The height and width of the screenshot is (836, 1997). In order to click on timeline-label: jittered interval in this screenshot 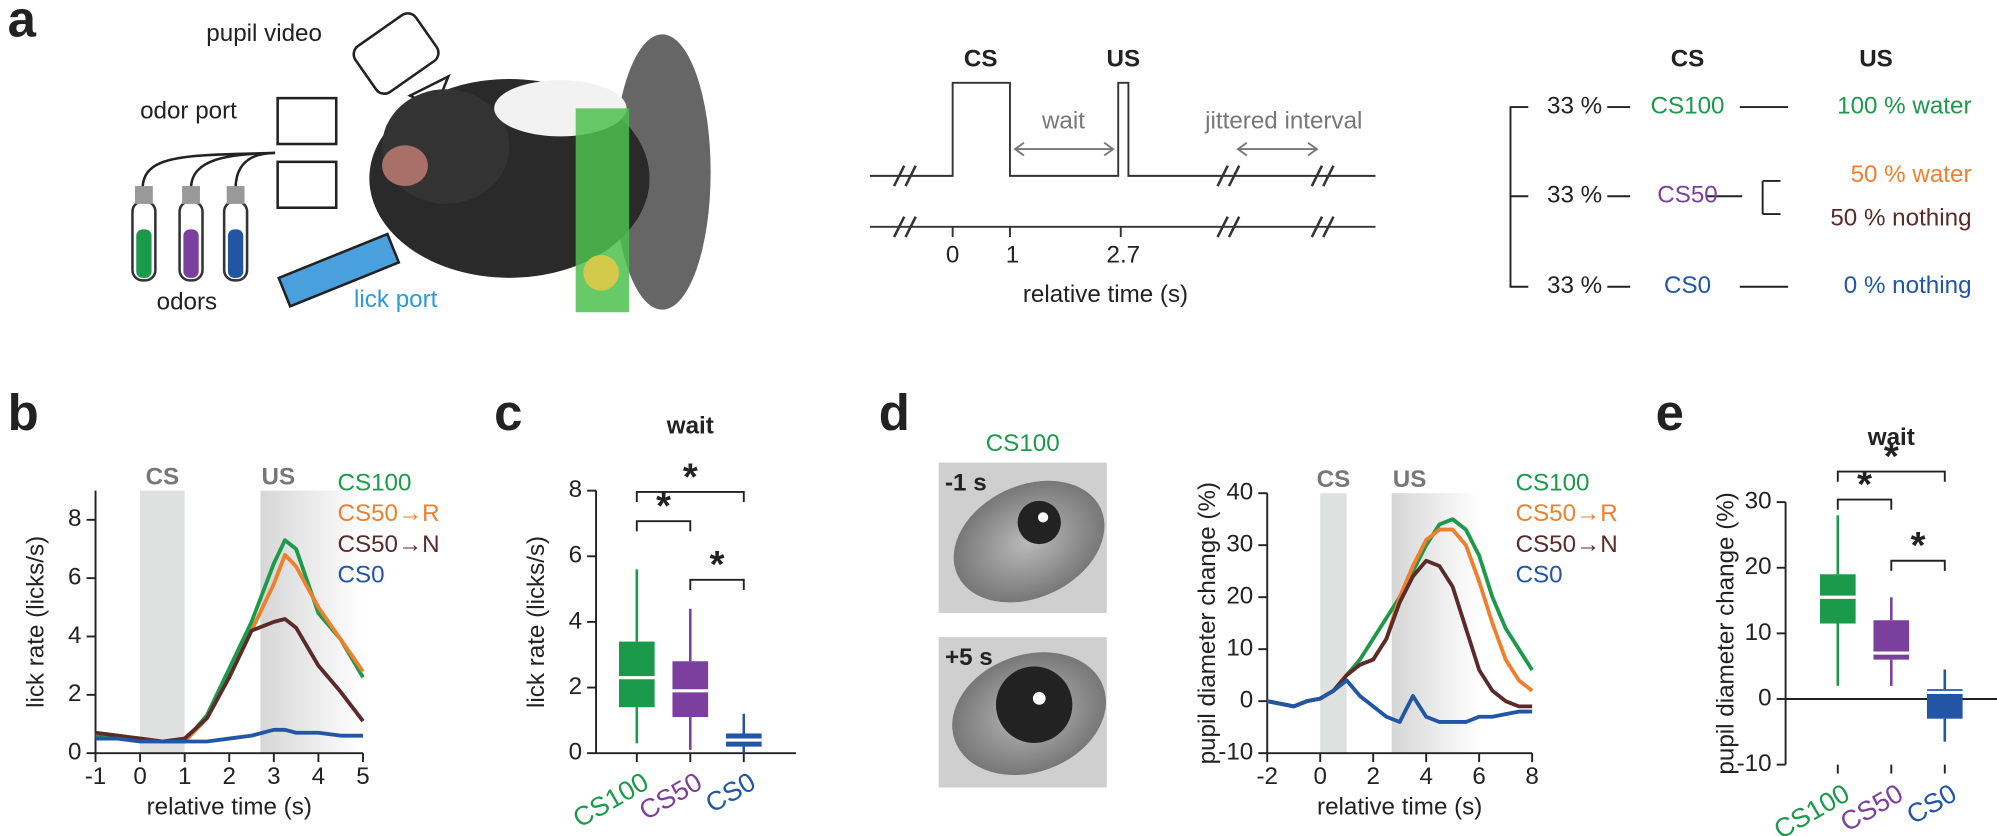, I will do `click(1283, 121)`.